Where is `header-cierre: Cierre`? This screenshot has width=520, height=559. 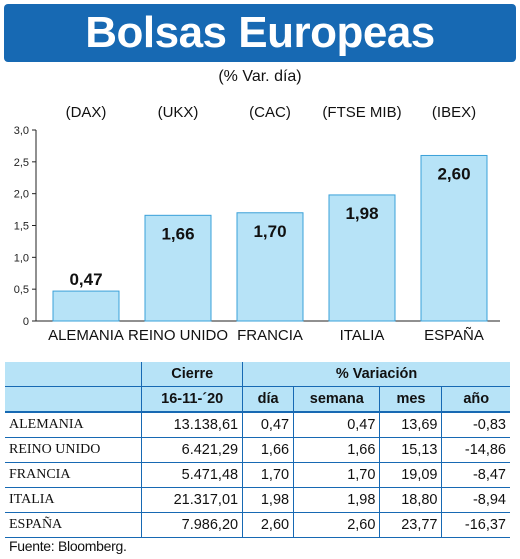 header-cierre: Cierre is located at coordinates (192, 374).